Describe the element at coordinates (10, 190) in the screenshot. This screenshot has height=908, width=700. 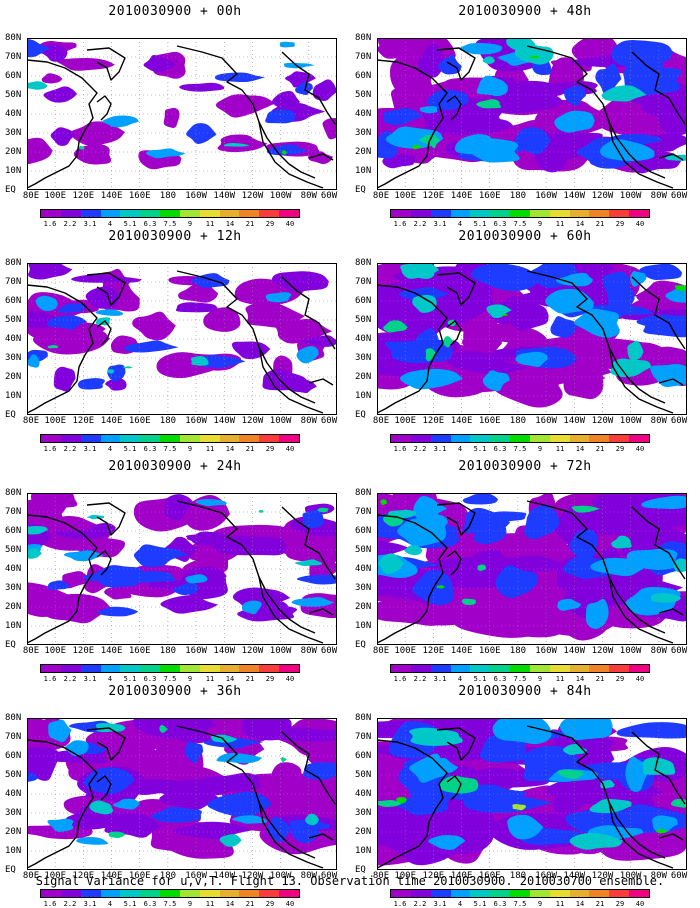
I see `latitude-label: EQ` at that location.